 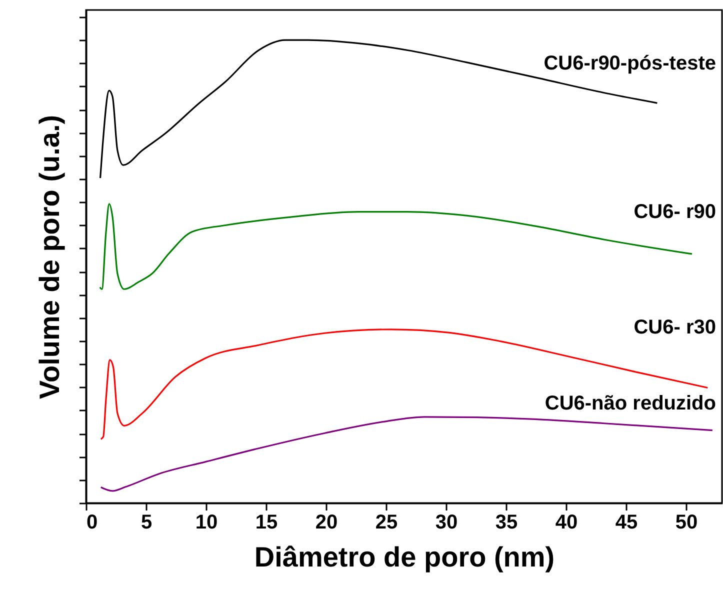 I want to click on series-label: CU6- r90, so click(x=675, y=212).